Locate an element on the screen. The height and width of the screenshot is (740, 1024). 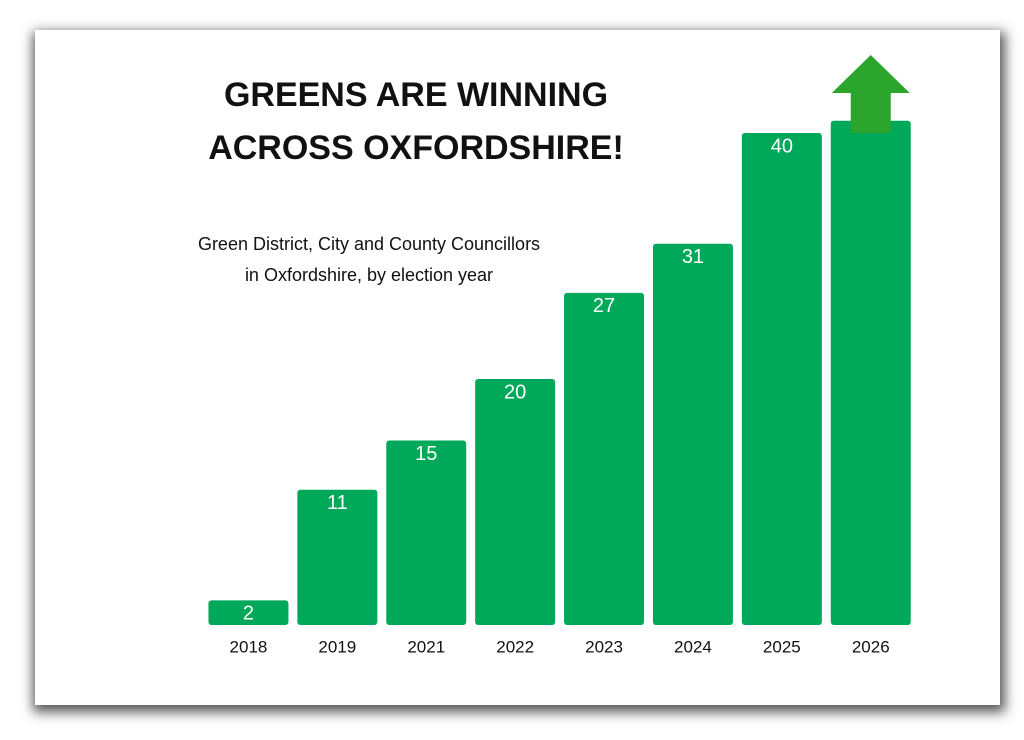
chart-subtitle: in Oxfordshire, by election year is located at coordinates (369, 275).